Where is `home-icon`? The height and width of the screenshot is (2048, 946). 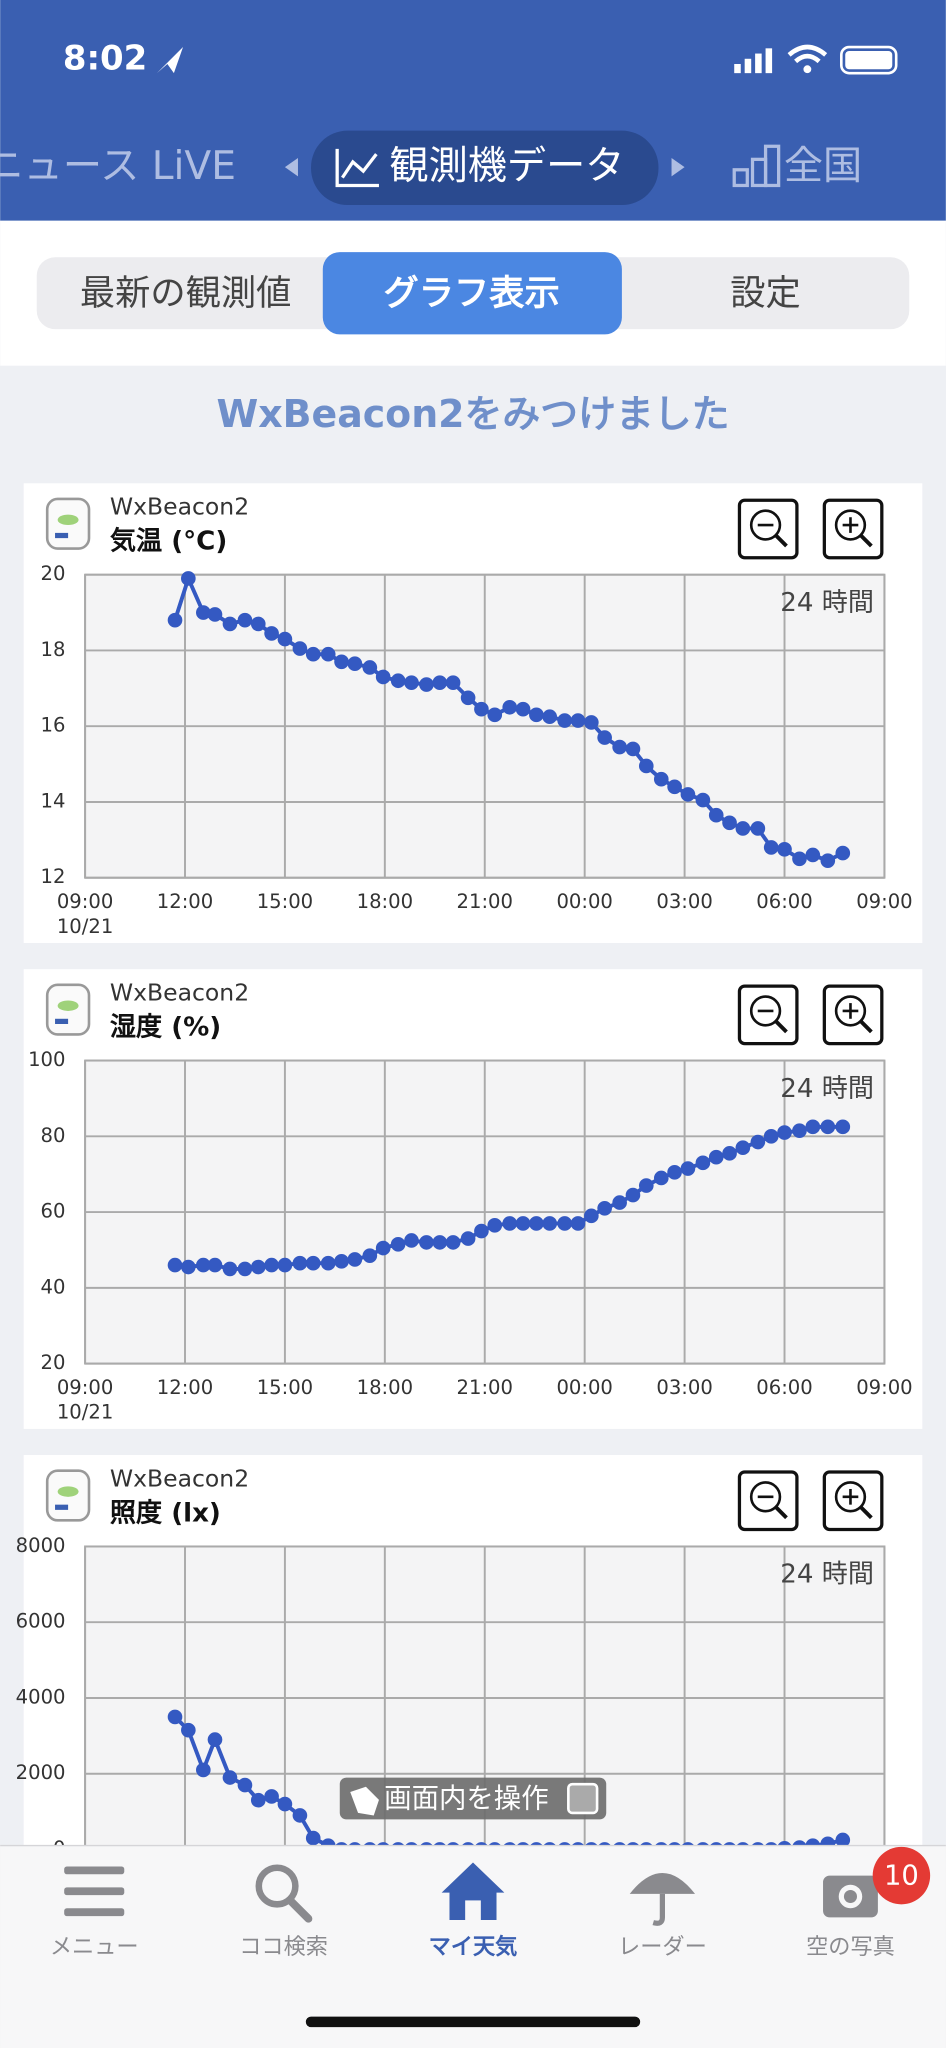
home-icon is located at coordinates (473, 1891).